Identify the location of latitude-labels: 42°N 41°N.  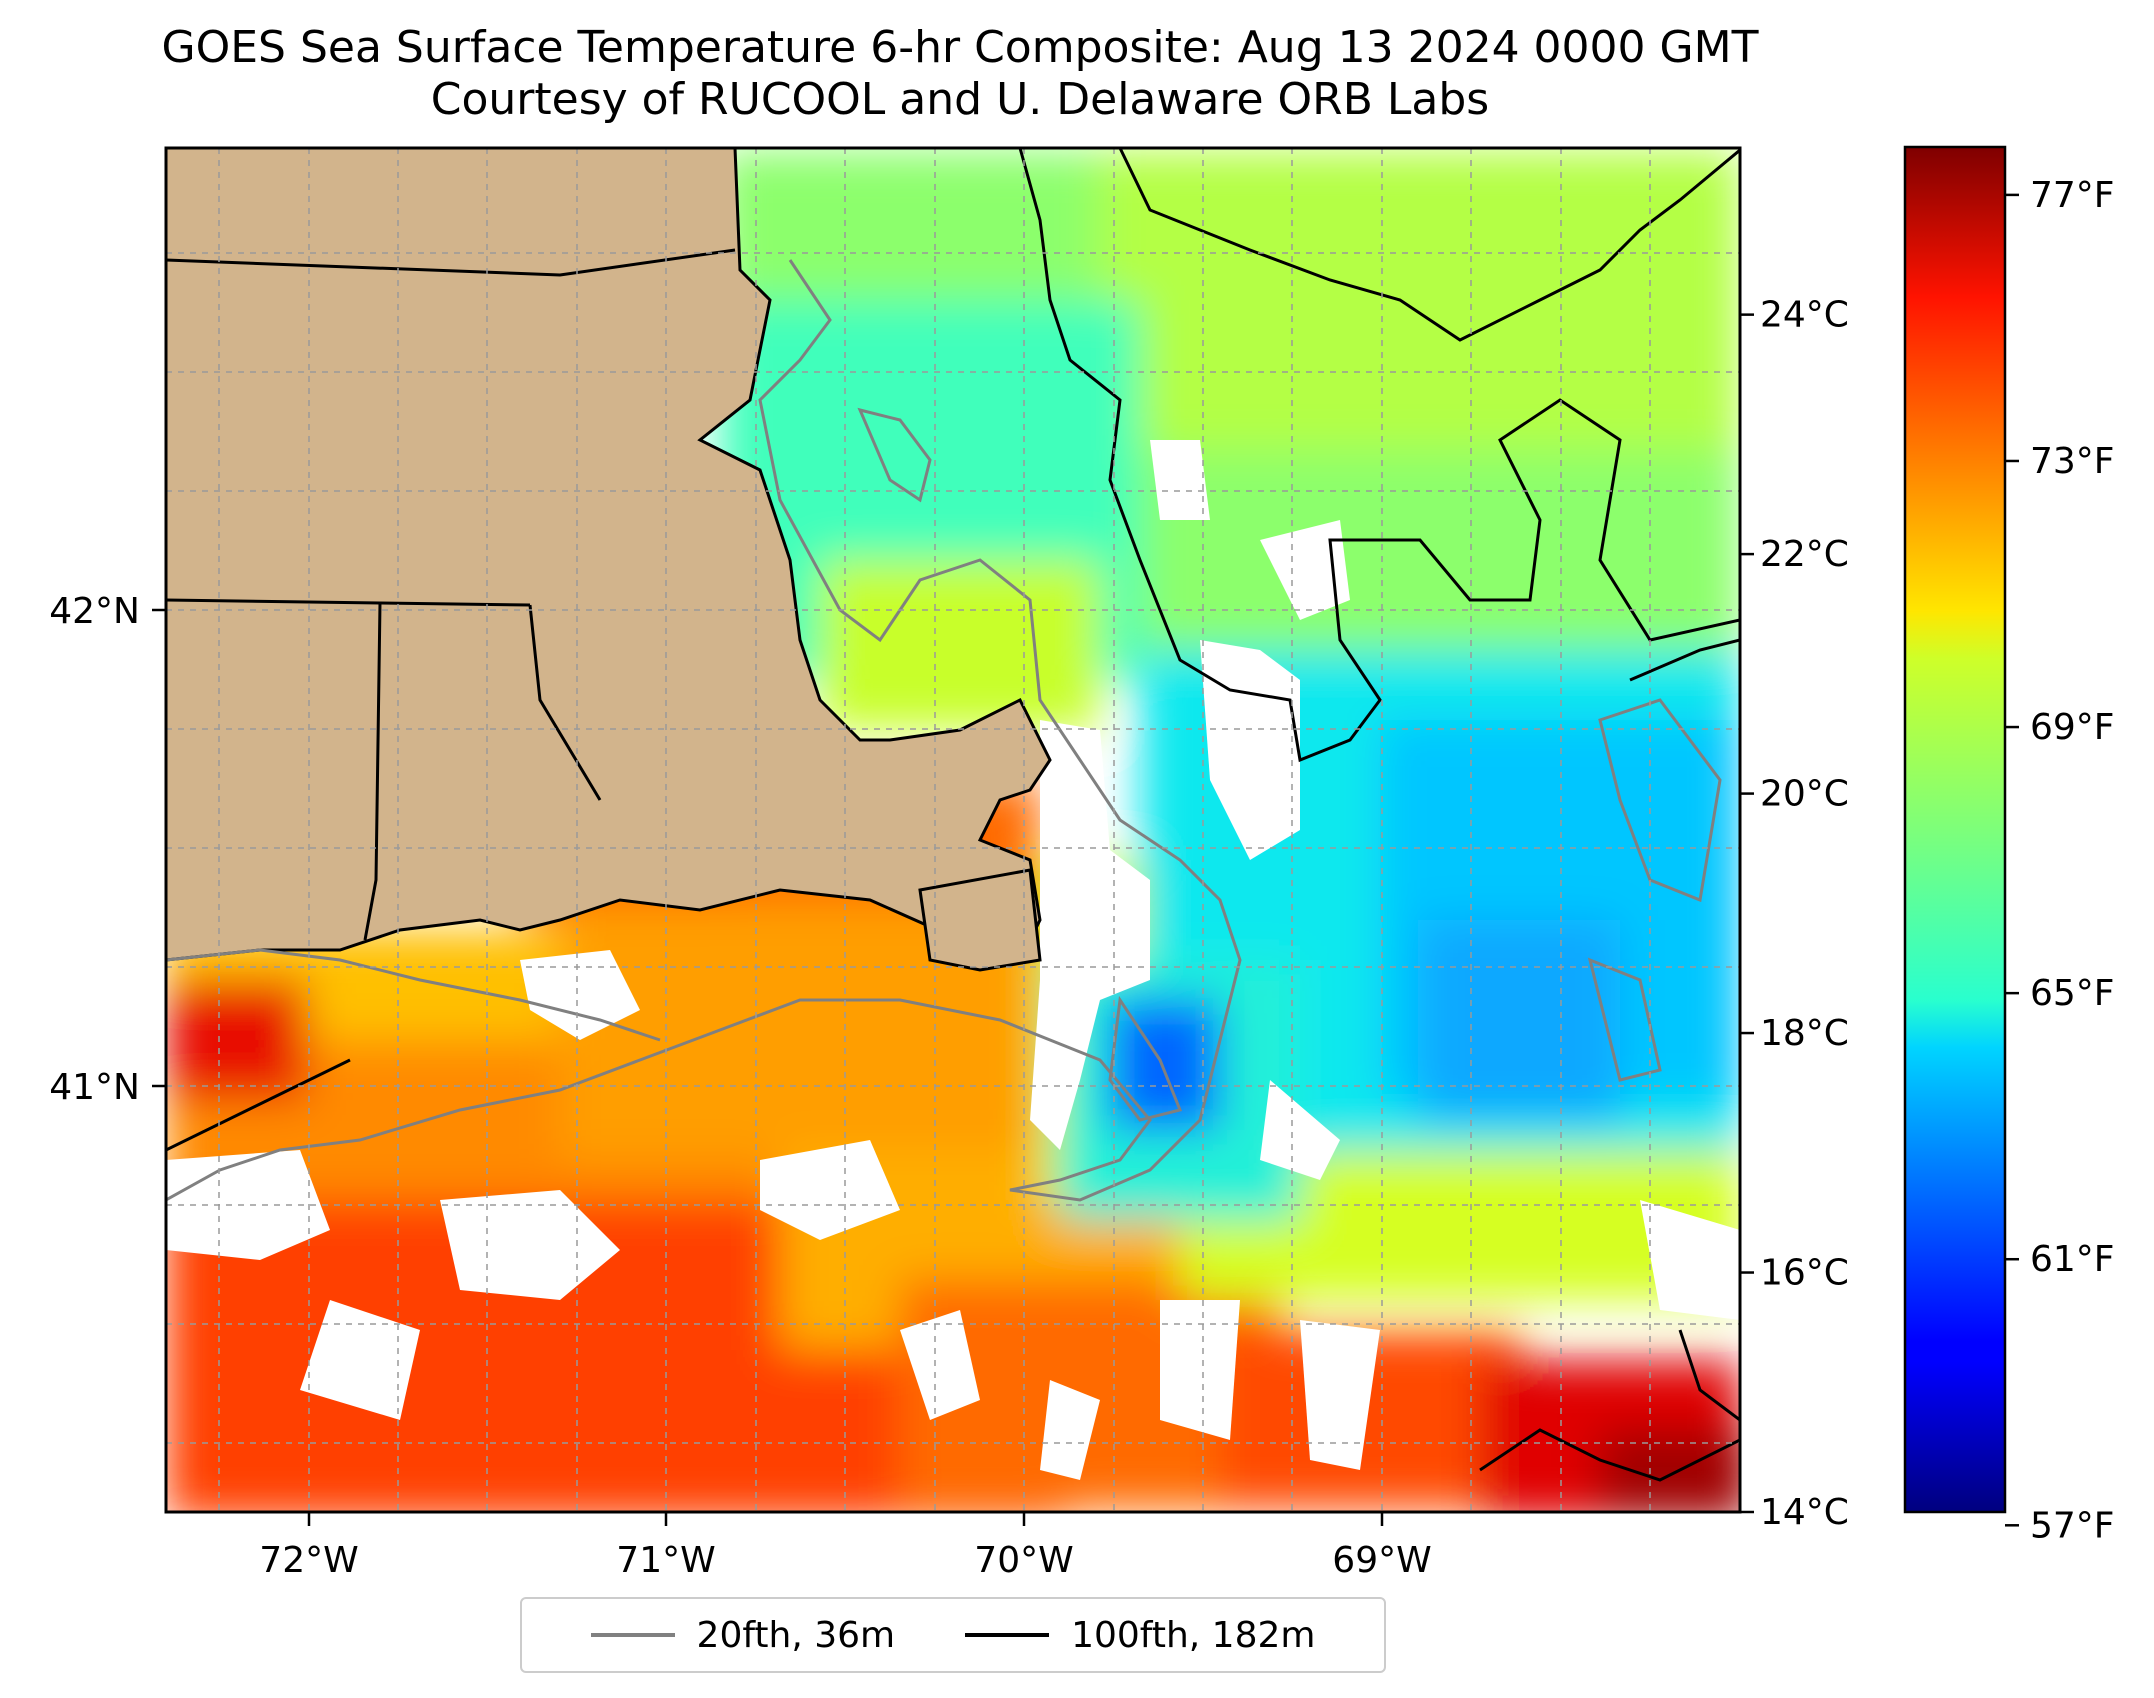
(94, 849).